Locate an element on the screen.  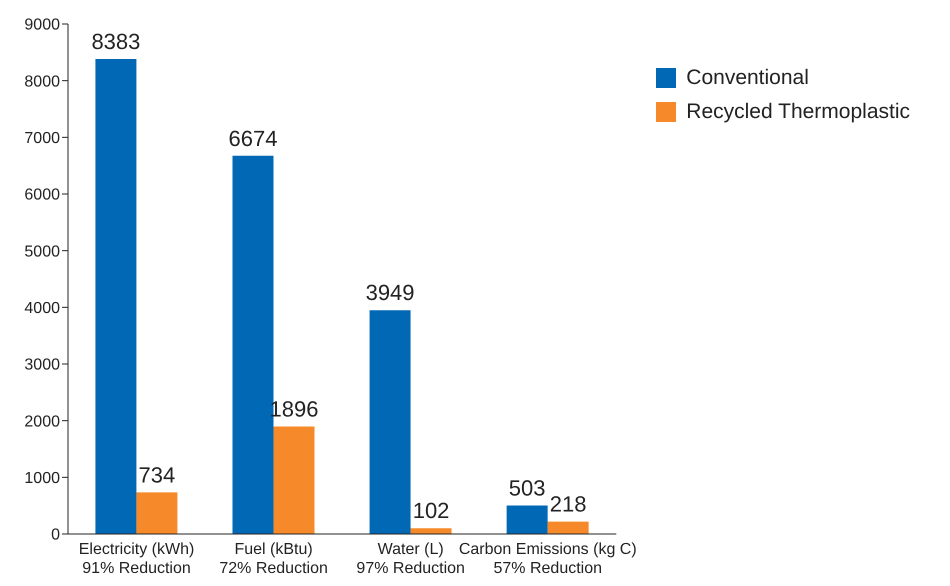
y-tick-label: 4000 is located at coordinates (42, 309).